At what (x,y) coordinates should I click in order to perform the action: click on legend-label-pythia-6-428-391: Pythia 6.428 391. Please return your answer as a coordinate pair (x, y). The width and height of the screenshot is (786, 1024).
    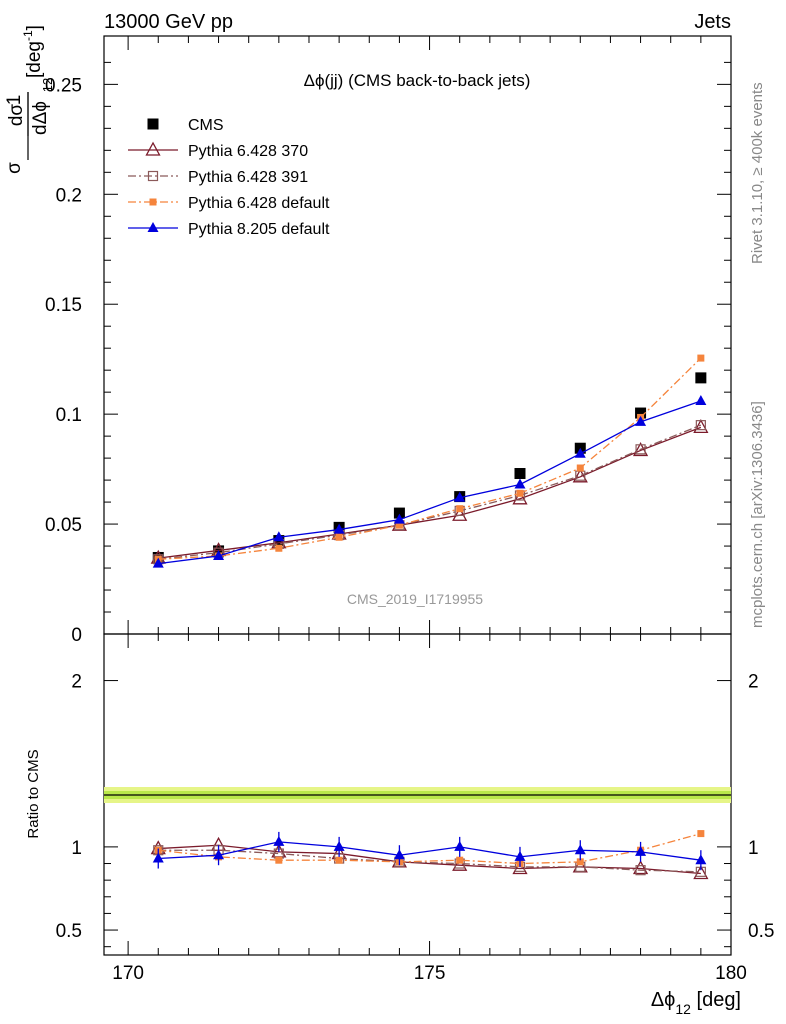
    Looking at the image, I should click on (248, 177).